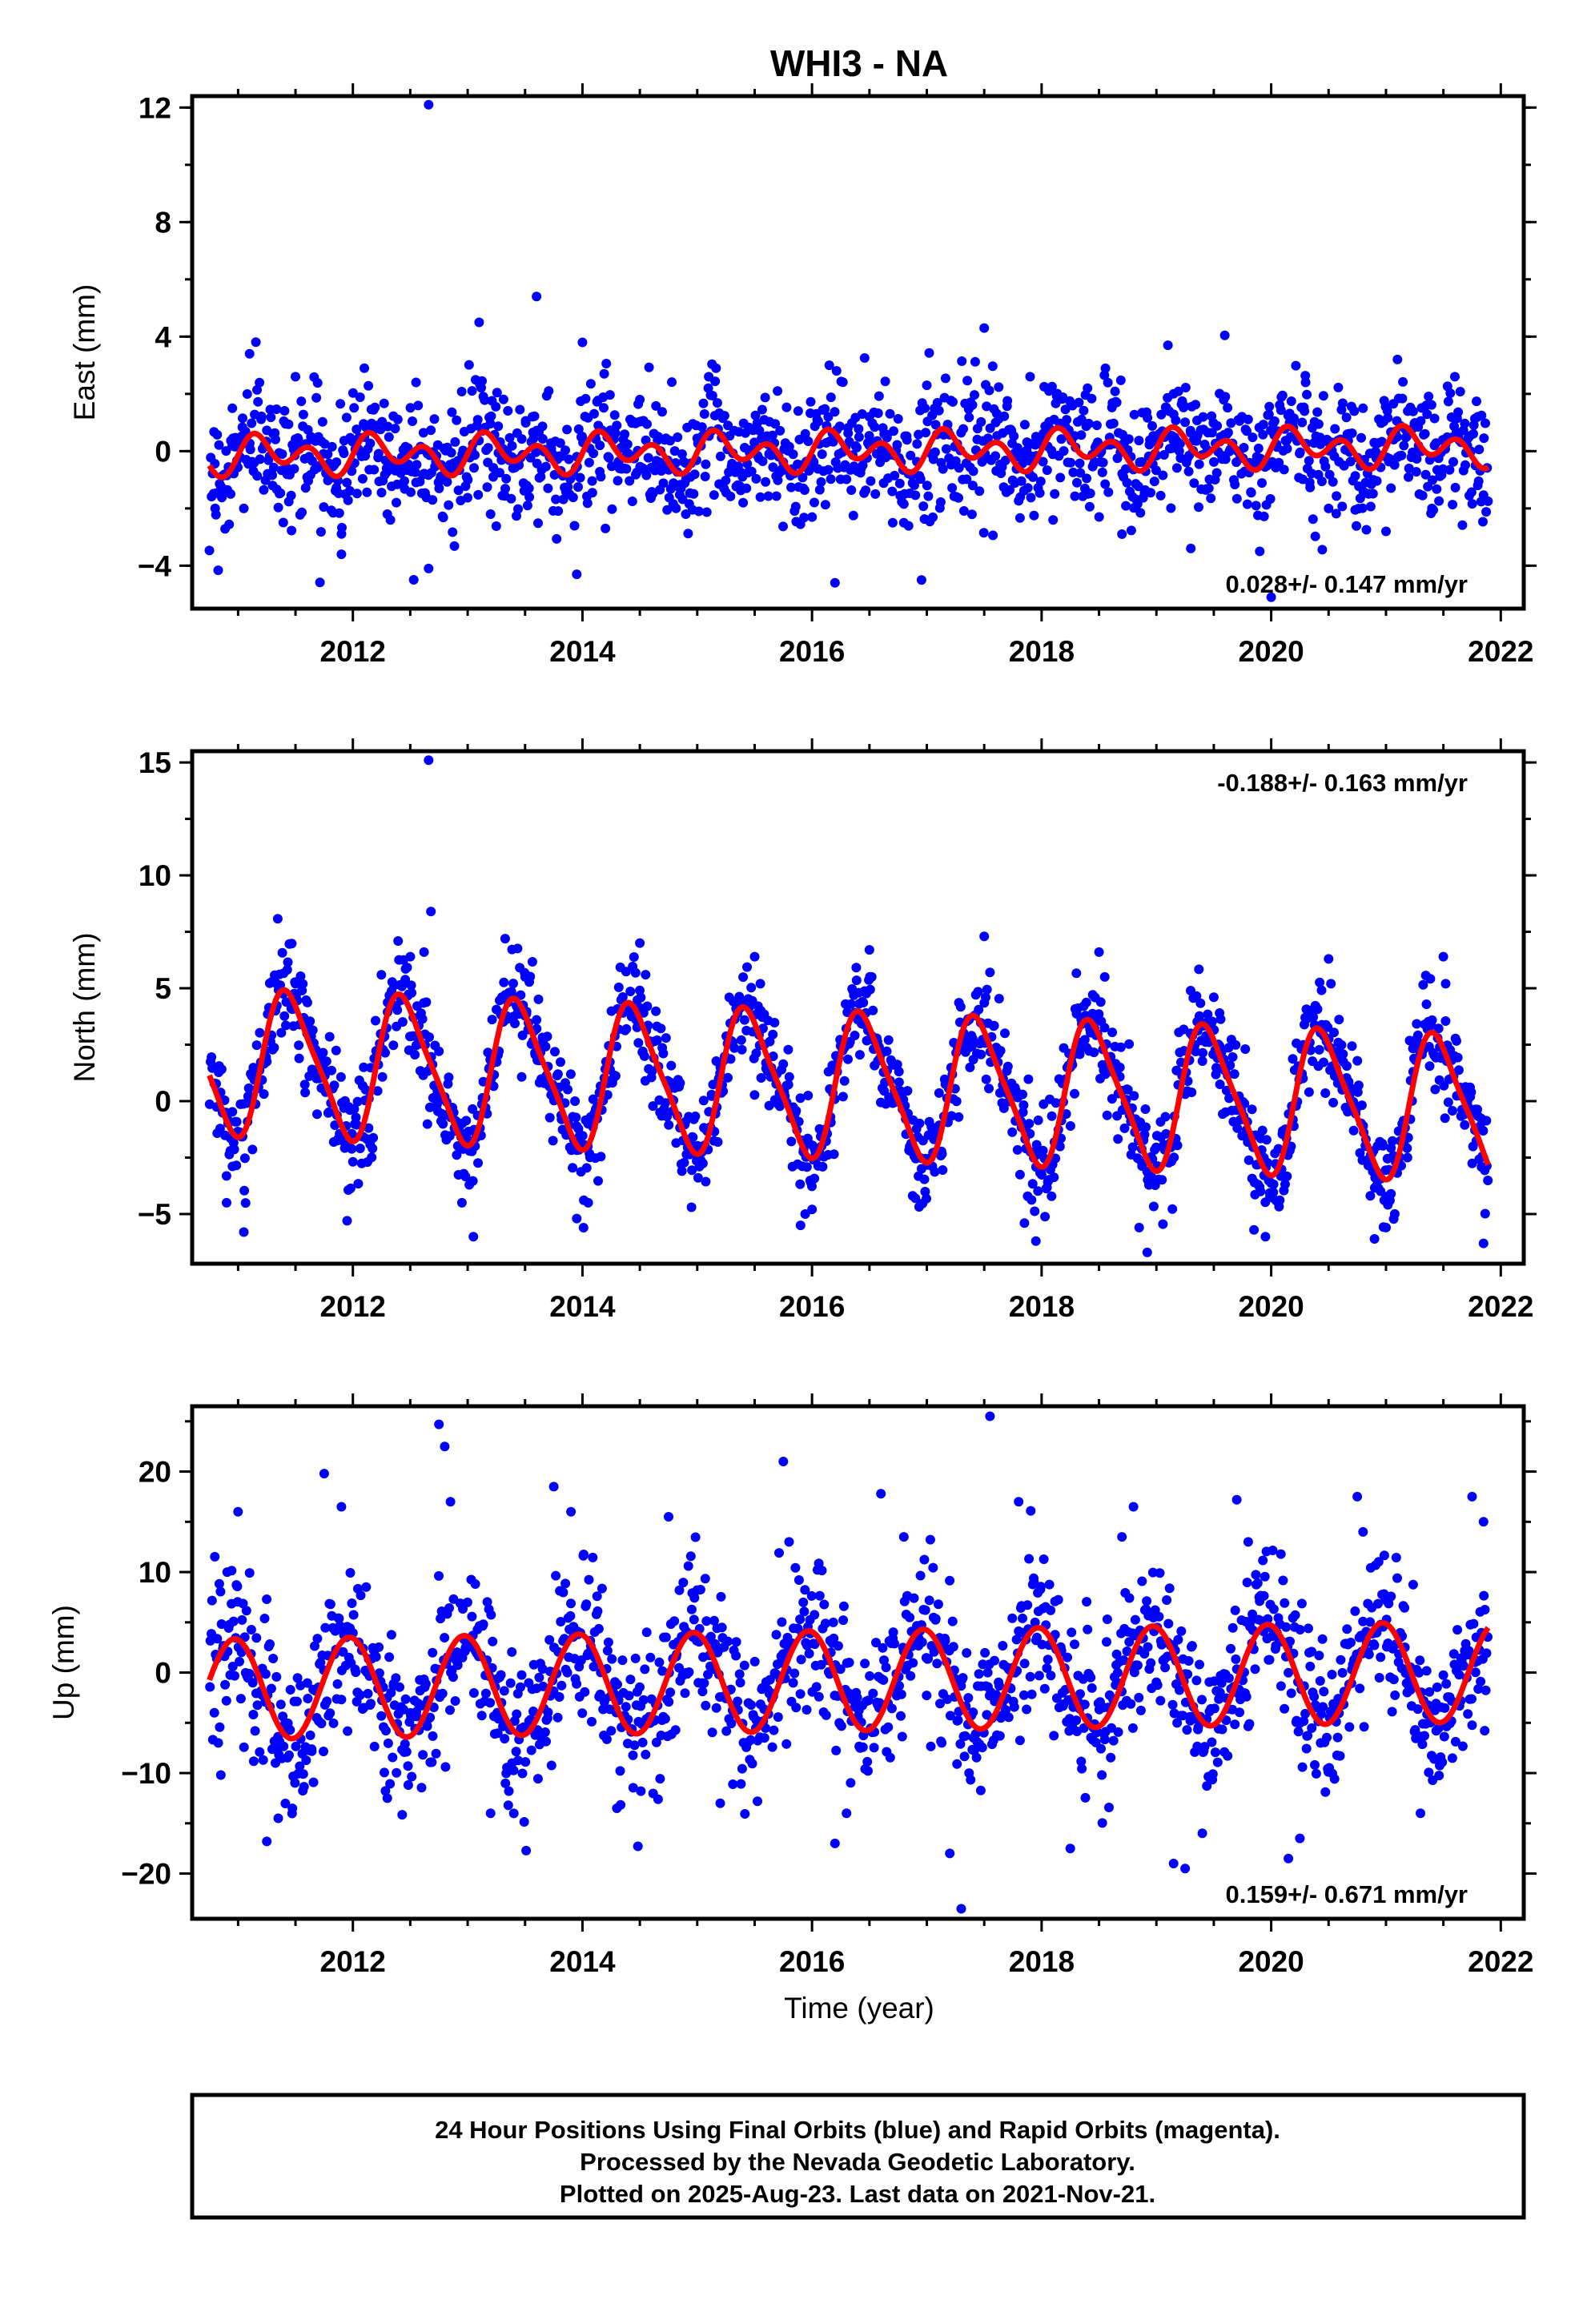 Image resolution: width=1591 pixels, height=2324 pixels. Describe the element at coordinates (1042, 1306) in the screenshot. I see `north-x-tick-label: 2018` at that location.